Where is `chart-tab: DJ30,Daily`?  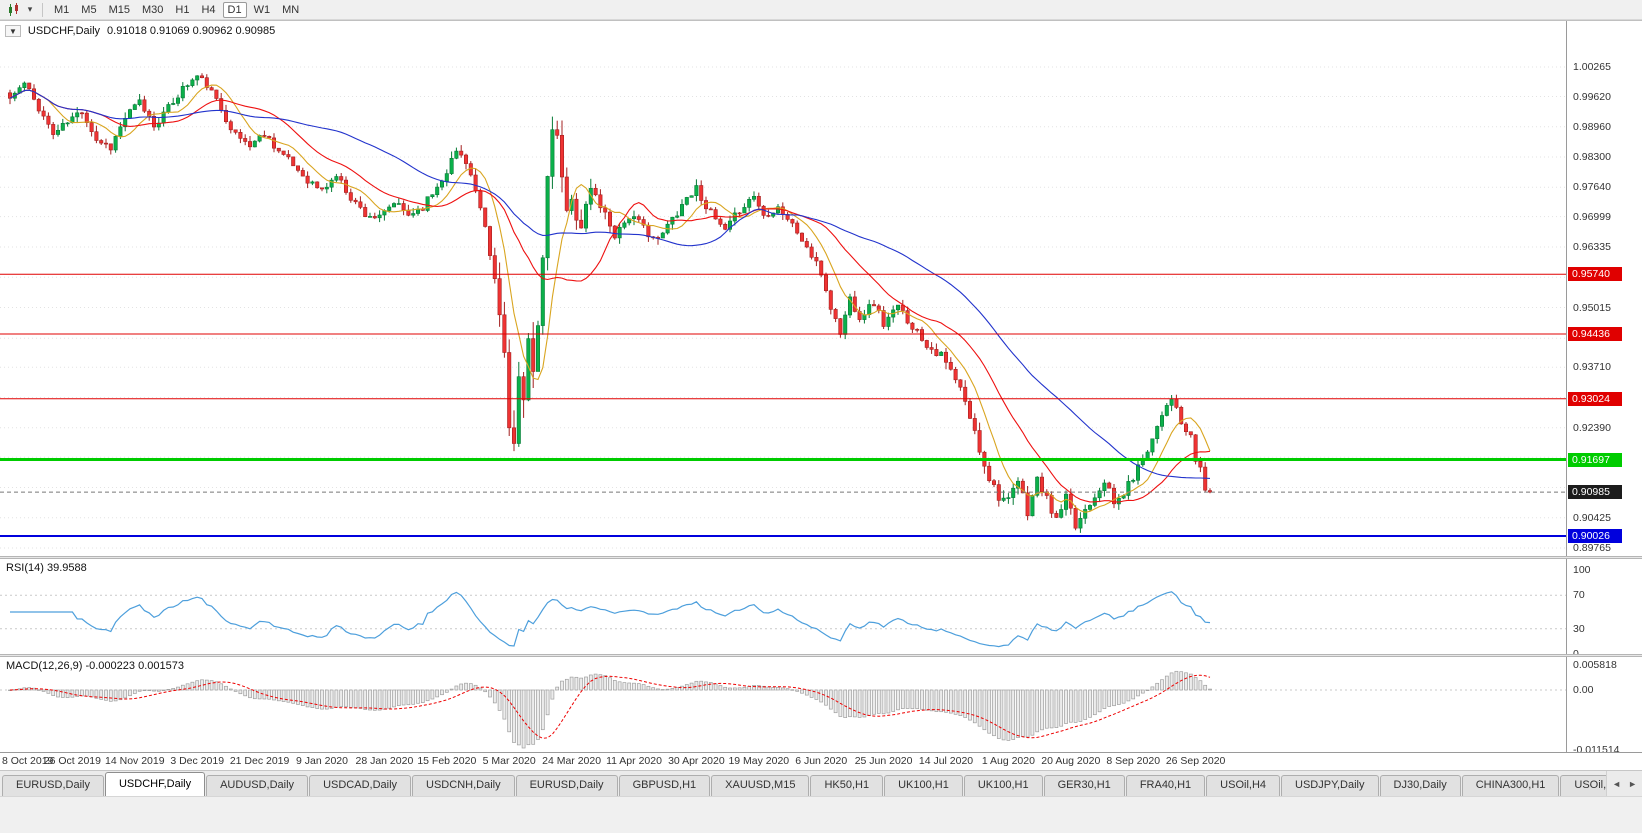
chart-tab: DJ30,Daily is located at coordinates (1420, 785).